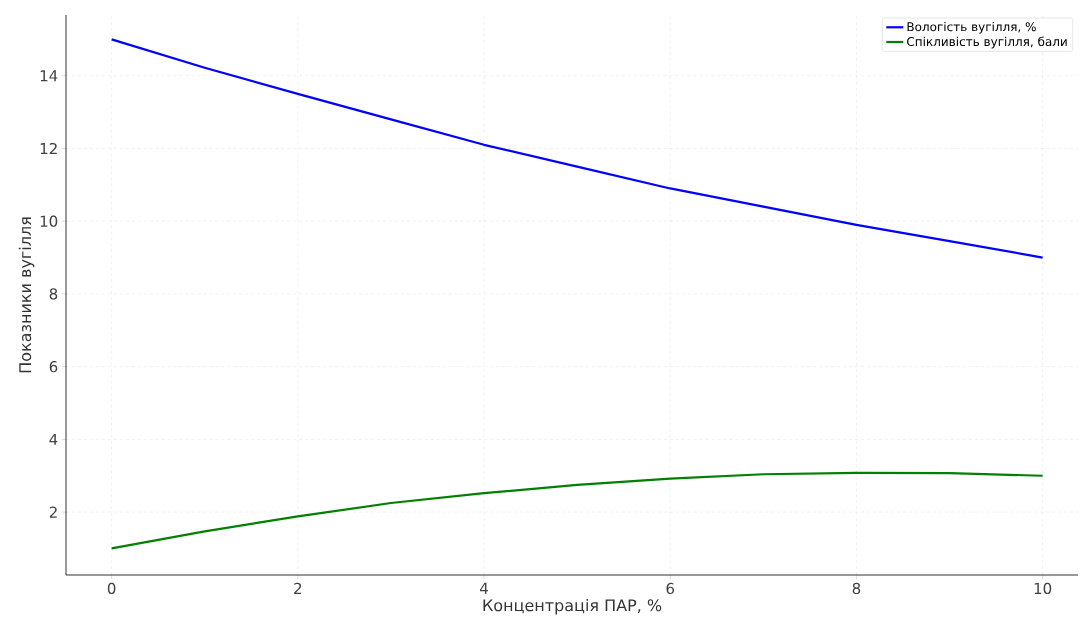  Describe the element at coordinates (1043, 588) in the screenshot. I see `x-tick-label: 10` at that location.